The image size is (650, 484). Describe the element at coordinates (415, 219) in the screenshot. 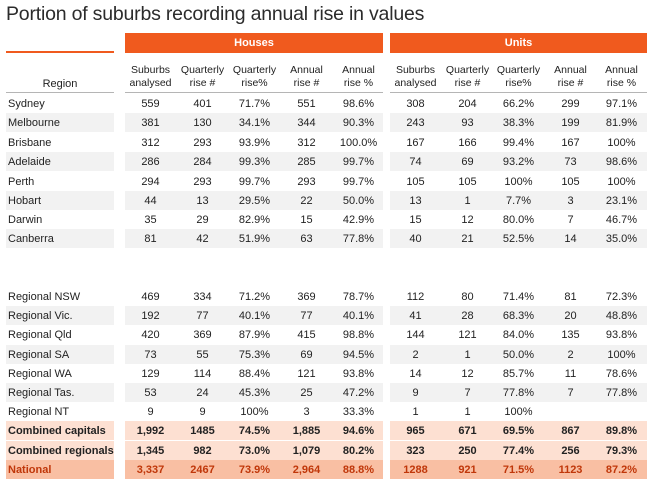

I see `value-cell: 15` at that location.